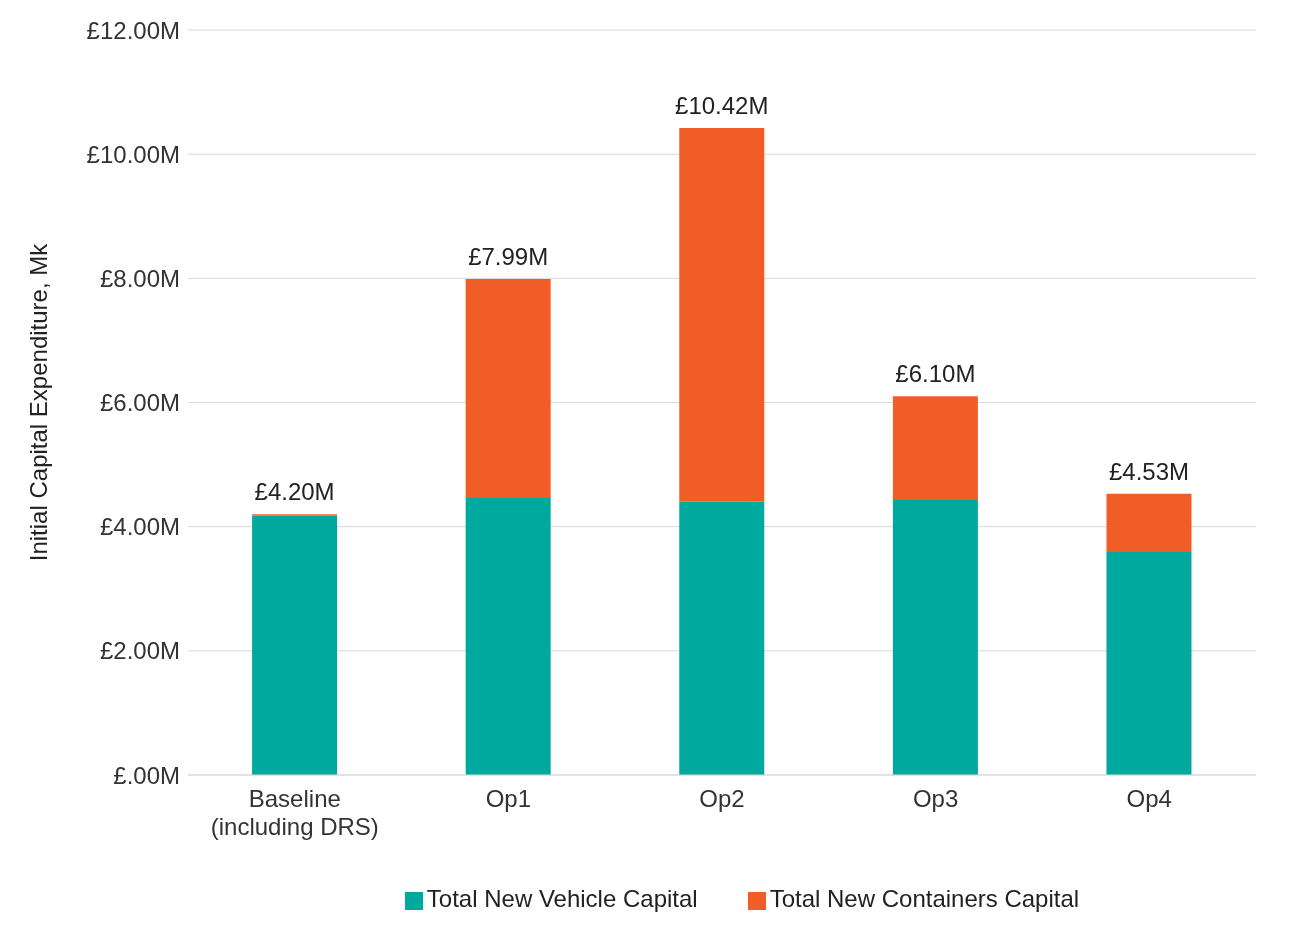 This screenshot has width=1294, height=942. I want to click on x-tick-label: Op1, so click(508, 798).